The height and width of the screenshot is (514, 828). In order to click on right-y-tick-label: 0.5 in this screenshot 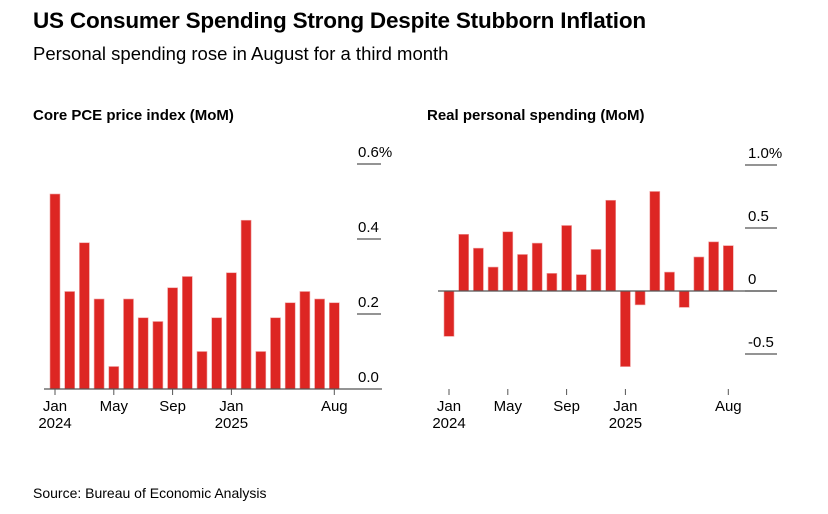, I will do `click(758, 216)`.